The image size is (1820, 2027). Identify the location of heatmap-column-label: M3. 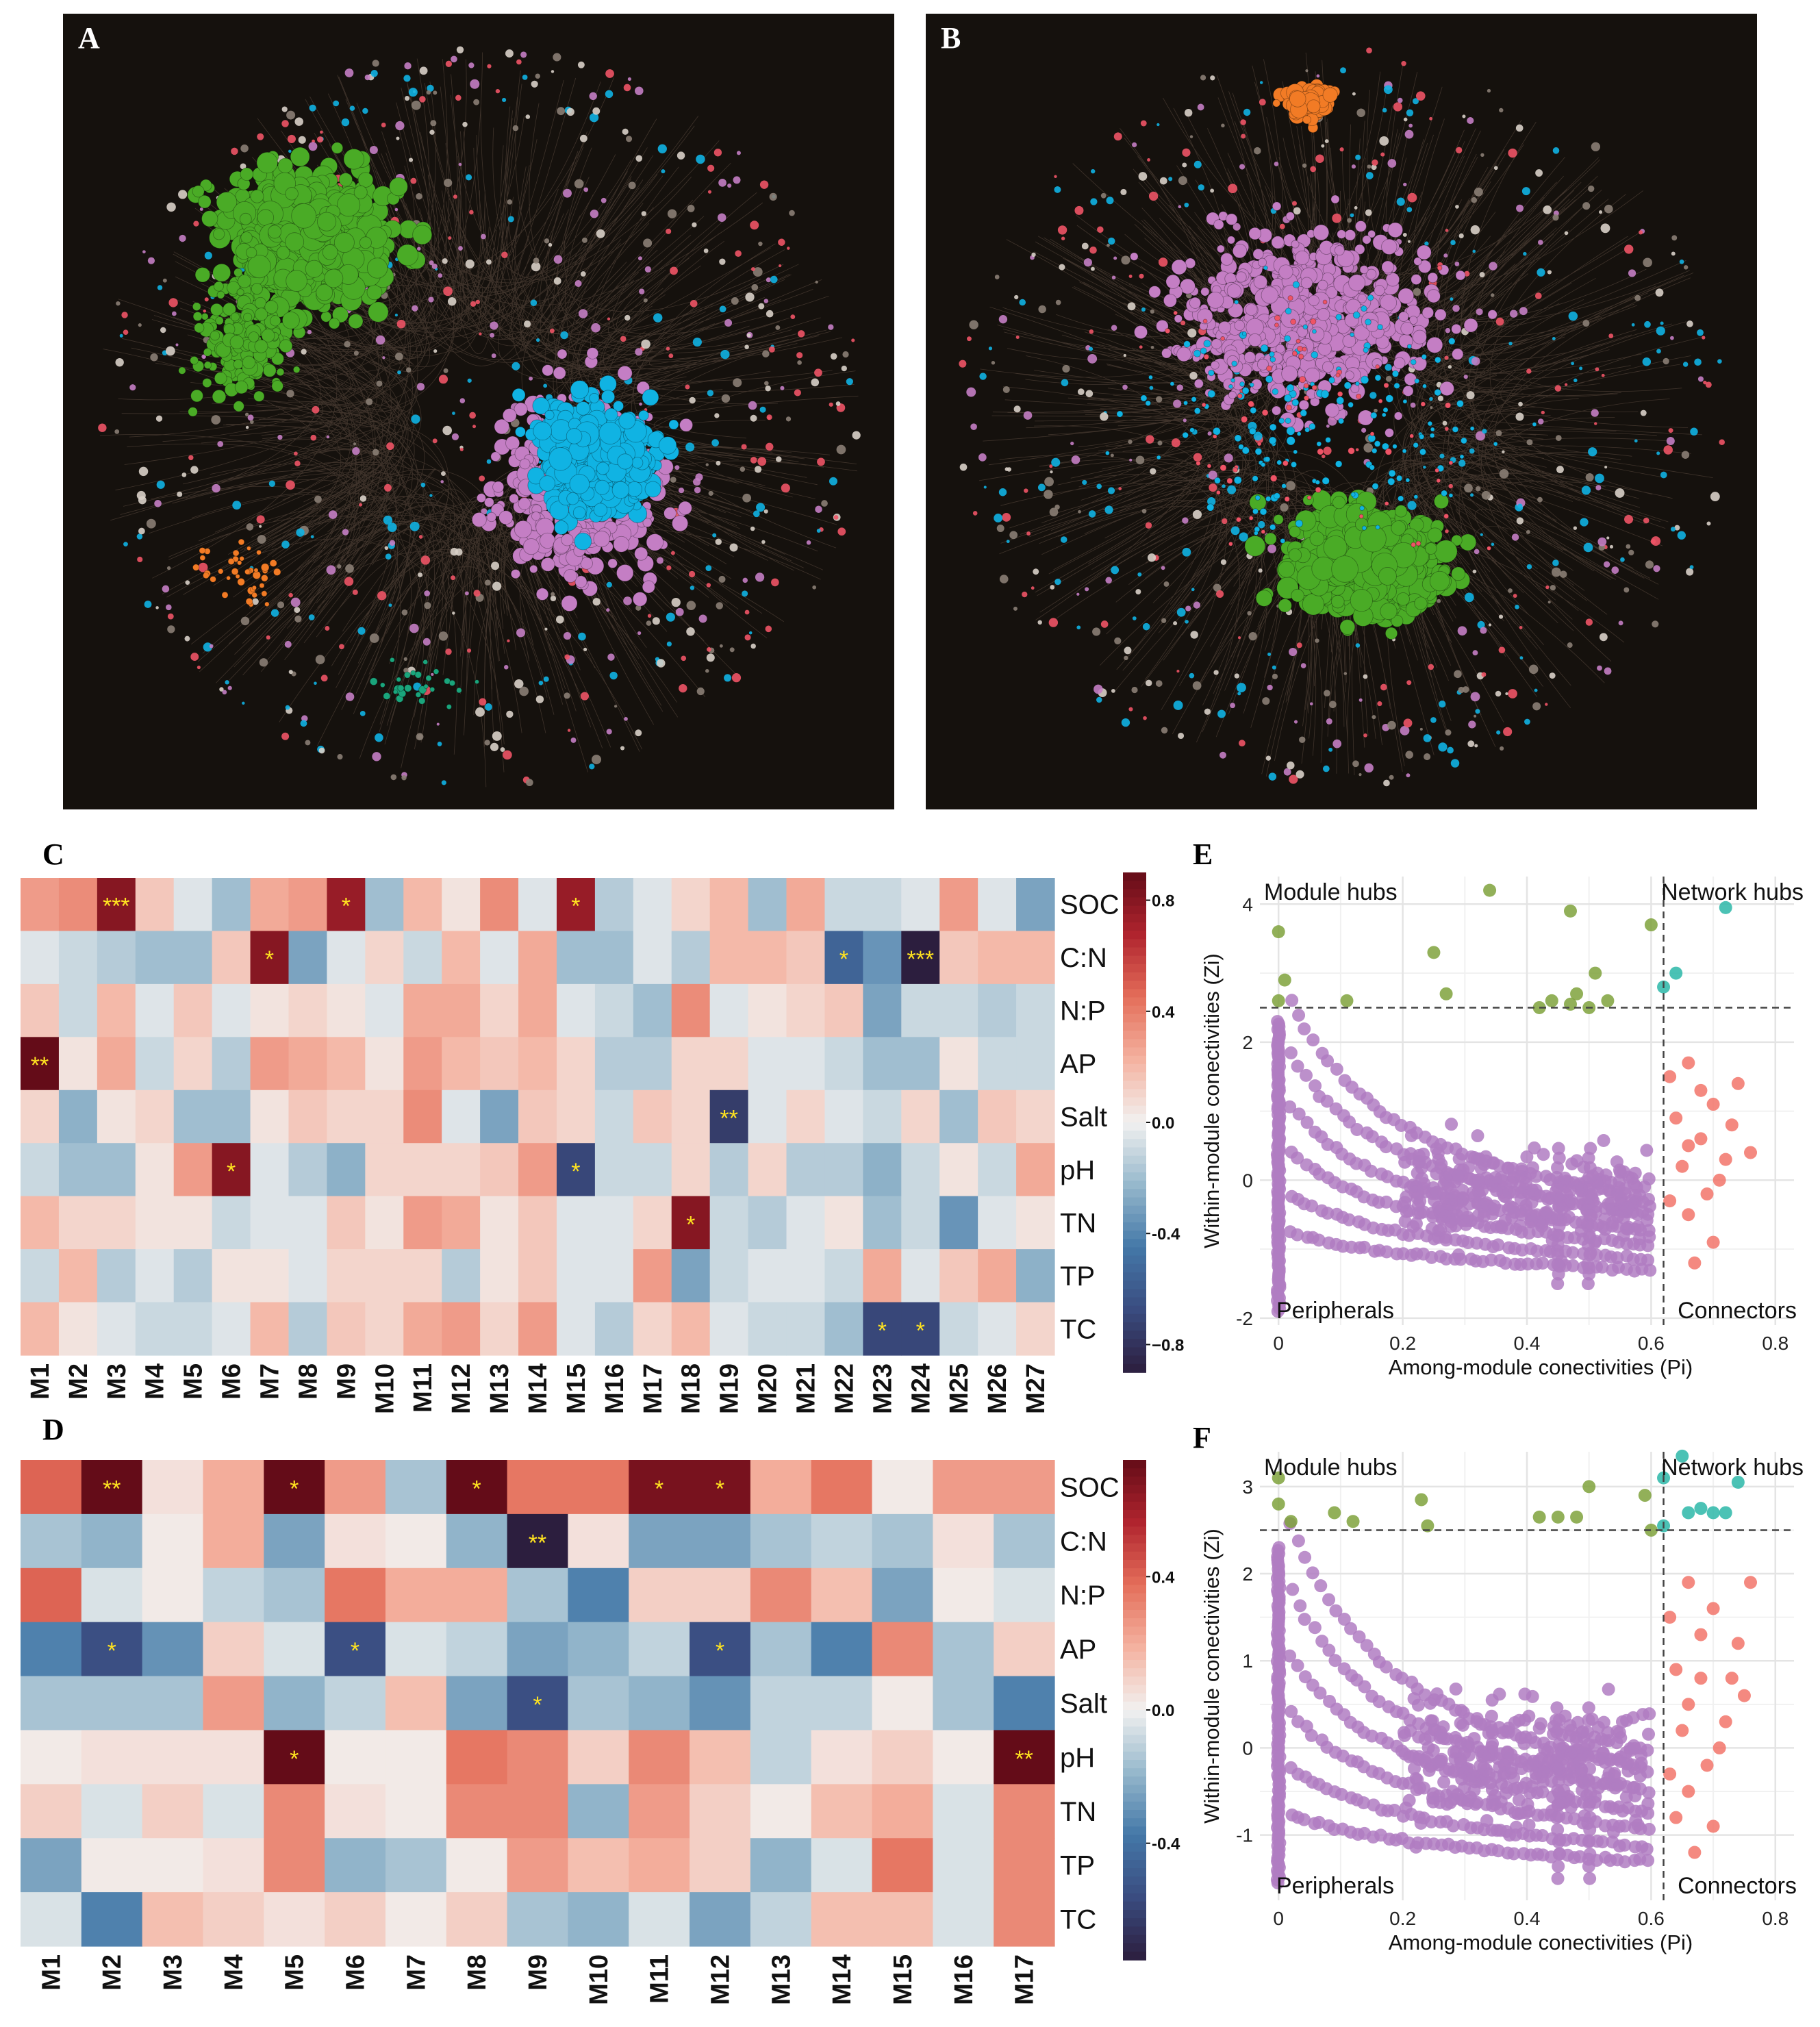
(117, 1382).